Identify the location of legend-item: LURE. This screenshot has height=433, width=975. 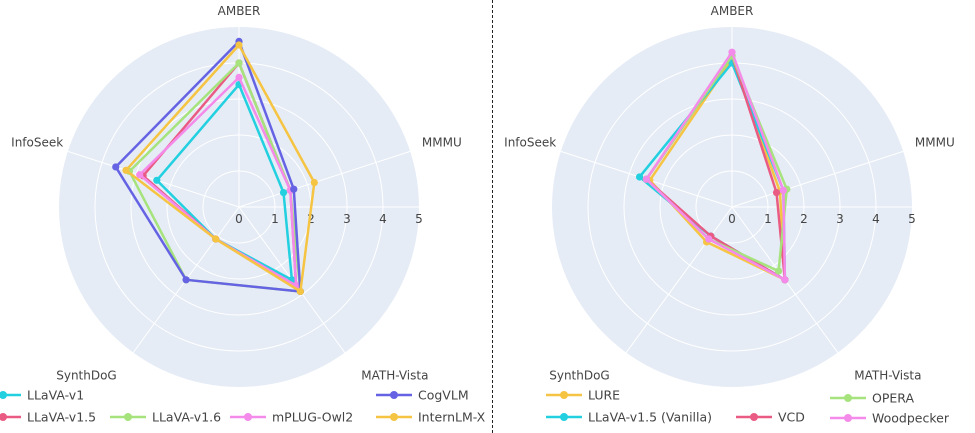
(583, 395).